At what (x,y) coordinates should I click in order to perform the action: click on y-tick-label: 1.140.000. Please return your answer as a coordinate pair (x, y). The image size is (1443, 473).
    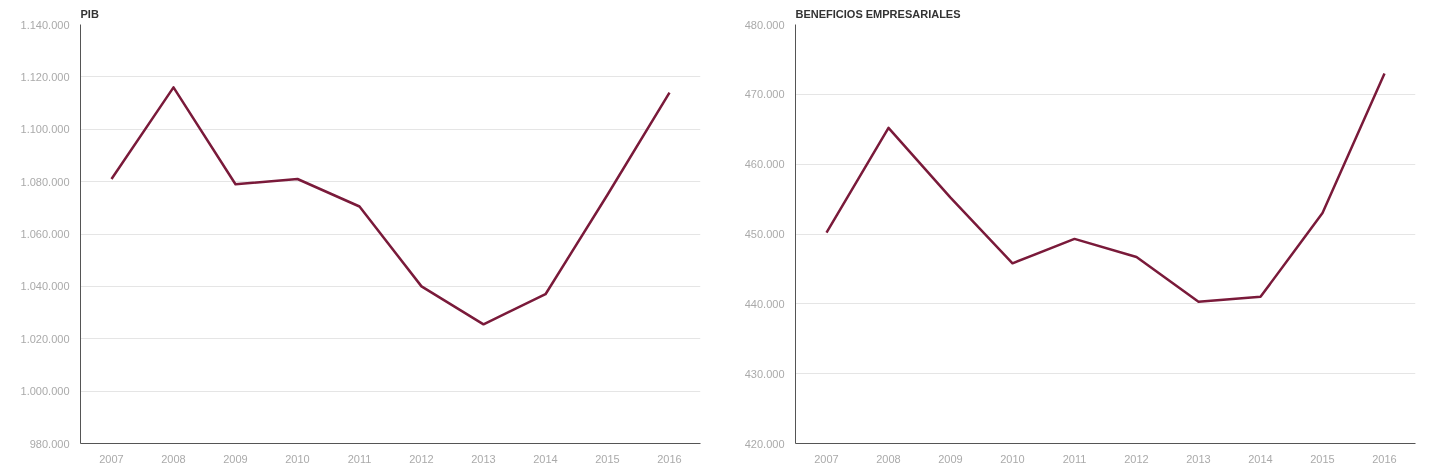
    Looking at the image, I should click on (45, 24).